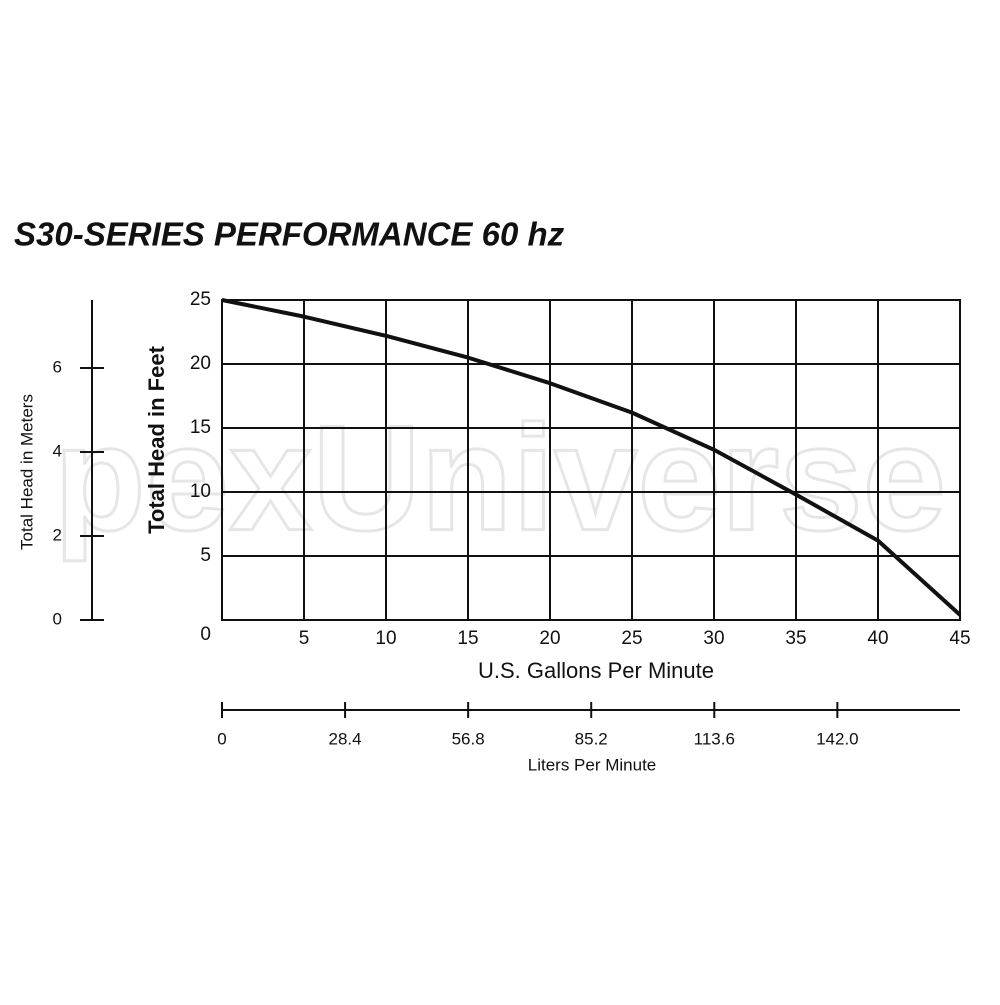 This screenshot has width=1000, height=1005. I want to click on x-tick-label: 25, so click(631, 638).